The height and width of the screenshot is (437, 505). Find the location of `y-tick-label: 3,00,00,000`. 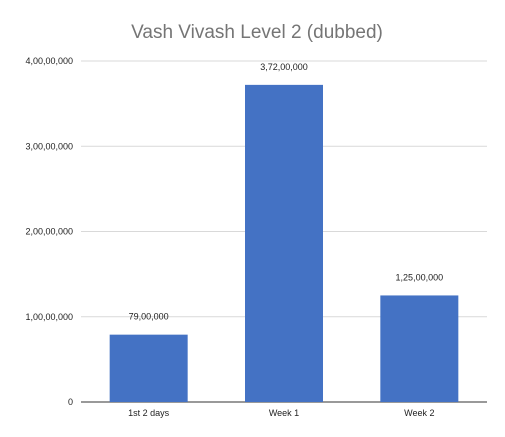

y-tick-label: 3,00,00,000 is located at coordinates (49, 146).